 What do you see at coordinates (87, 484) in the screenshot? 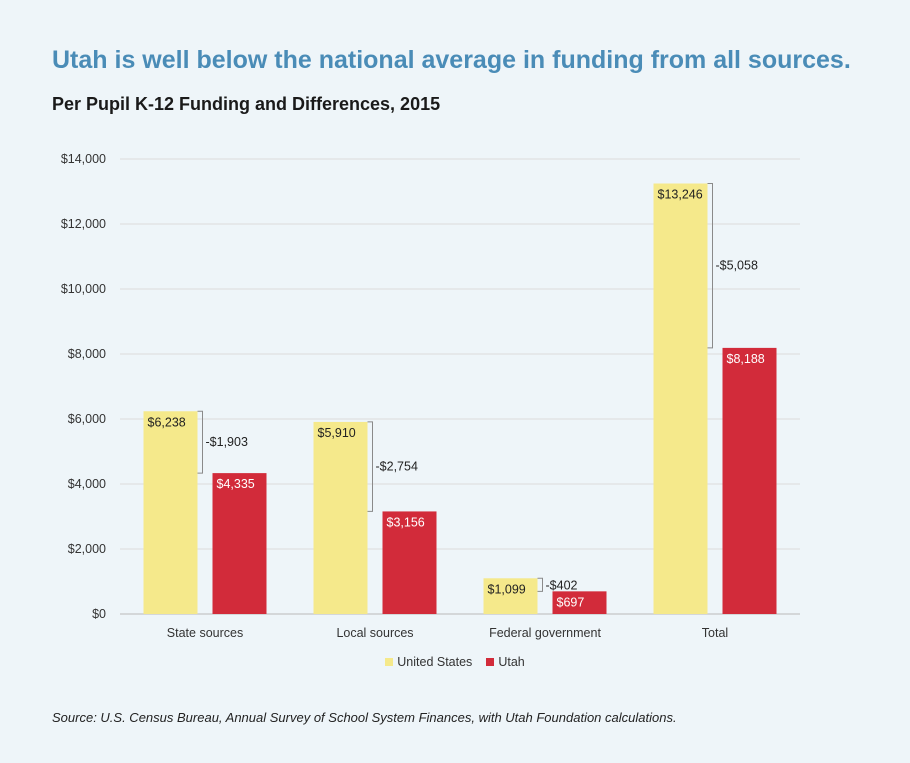
I see `y-tick-label: $4,000` at bounding box center [87, 484].